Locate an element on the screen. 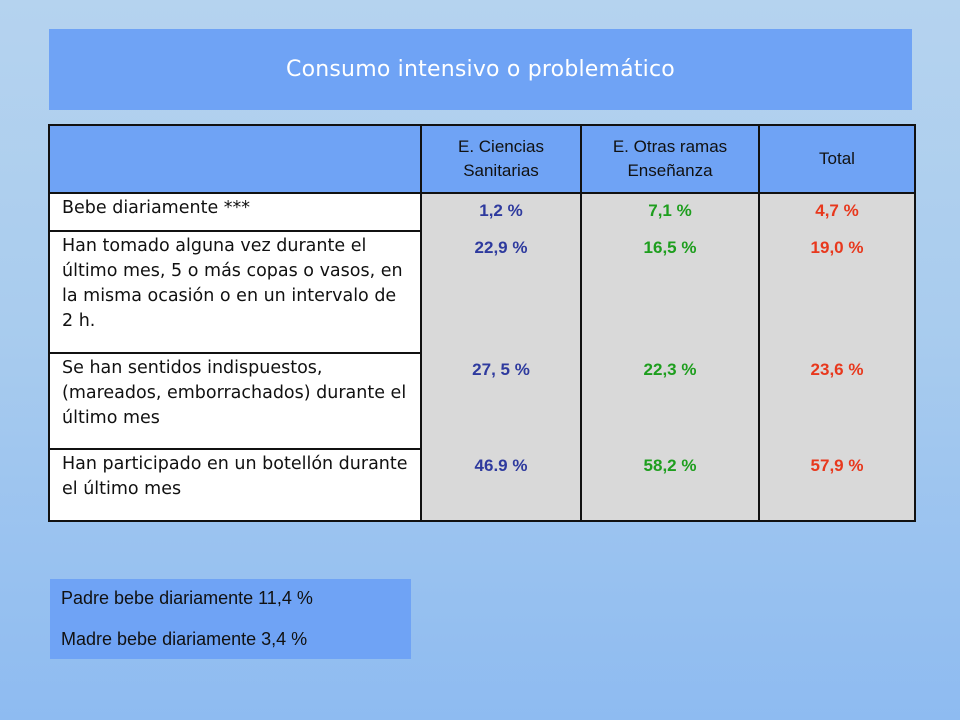 The image size is (960, 720). cell-ciencias-sanitarias: 46.9 % is located at coordinates (501, 485).